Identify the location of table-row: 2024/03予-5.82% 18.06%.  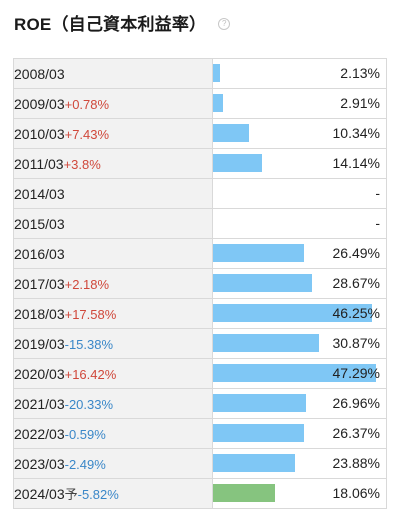
(200, 493).